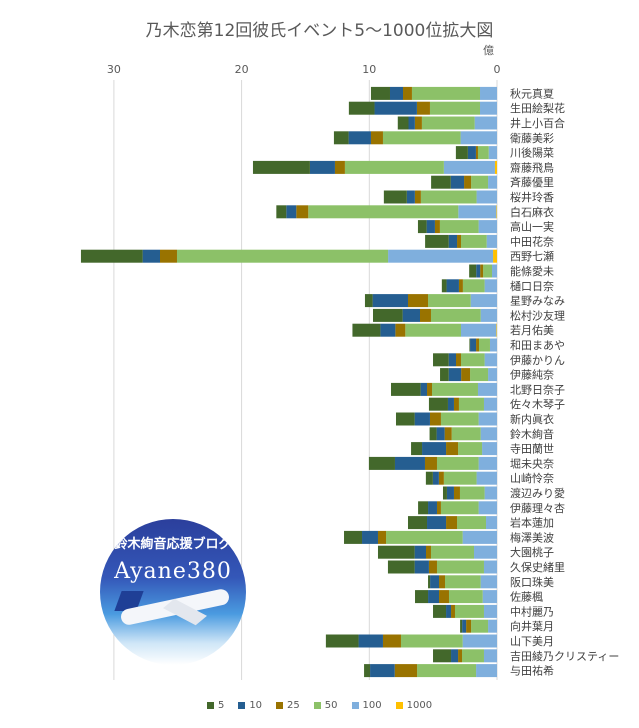 The image size is (639, 728). Describe the element at coordinates (532, 463) in the screenshot. I see `category-label: 堀未央奈` at that location.